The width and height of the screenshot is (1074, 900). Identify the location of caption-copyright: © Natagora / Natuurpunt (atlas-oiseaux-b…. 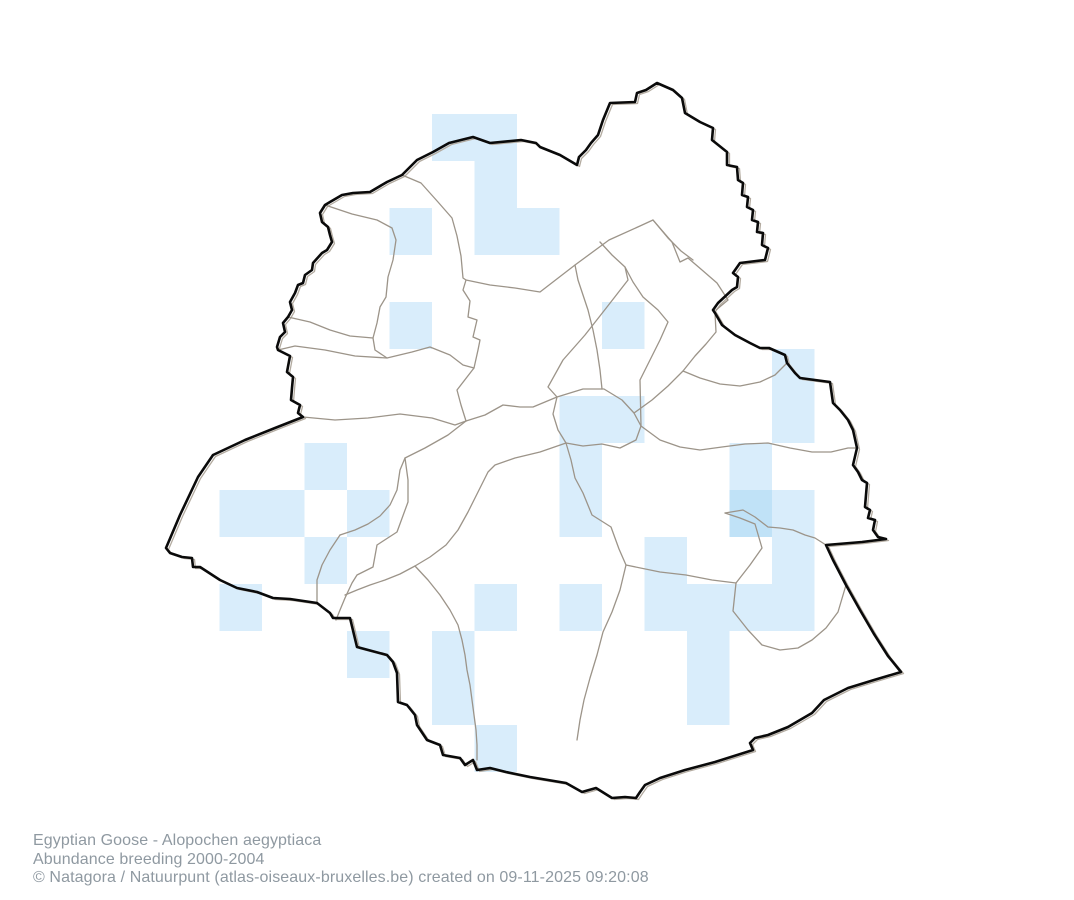
(341, 877).